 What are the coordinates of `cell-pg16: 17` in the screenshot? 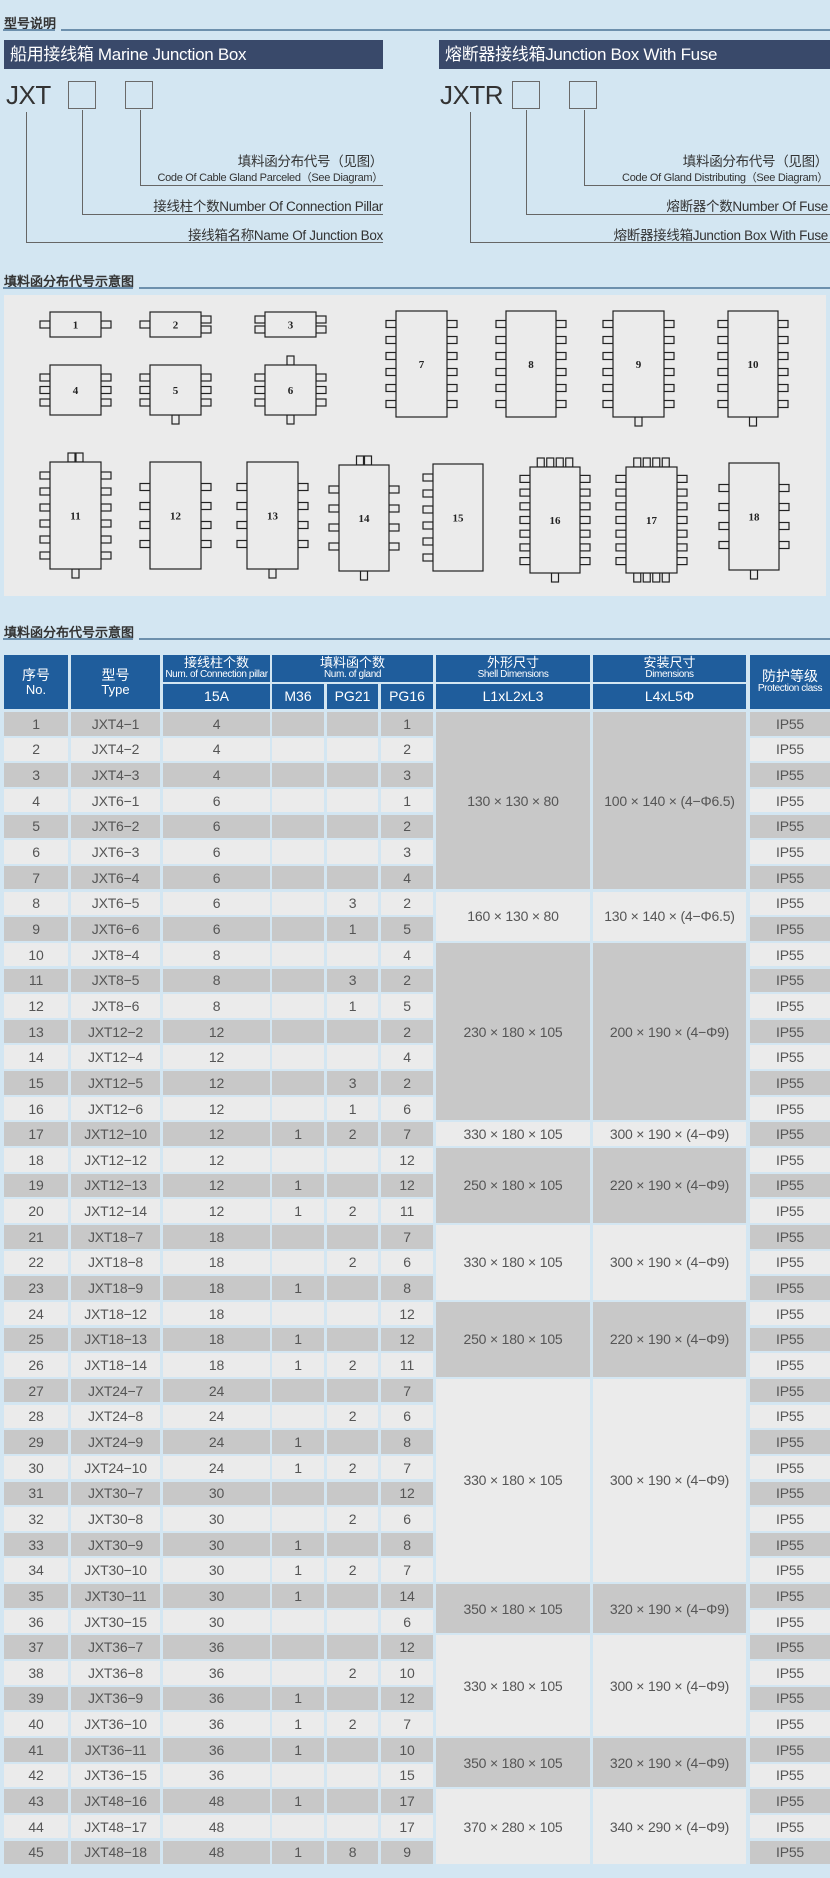 It's located at (407, 1801).